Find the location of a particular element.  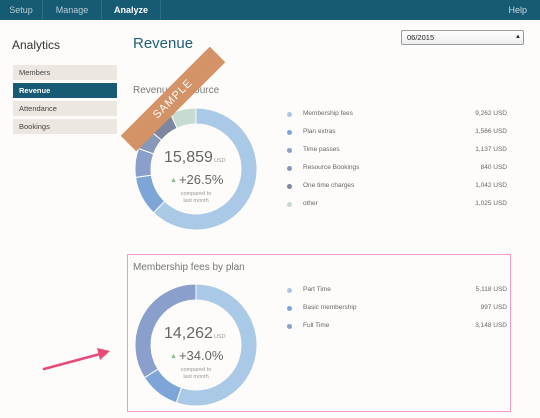

legend-label: One time charges is located at coordinates (329, 185).